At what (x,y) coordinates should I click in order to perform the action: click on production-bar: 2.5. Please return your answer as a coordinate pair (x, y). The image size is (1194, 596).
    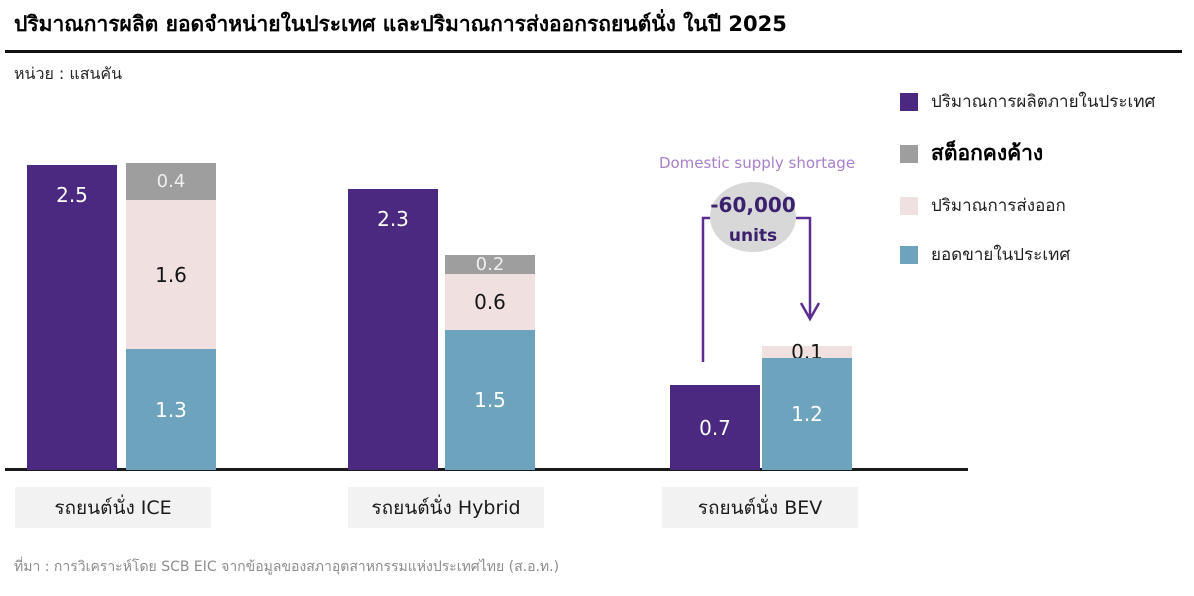
    Looking at the image, I should click on (72, 317).